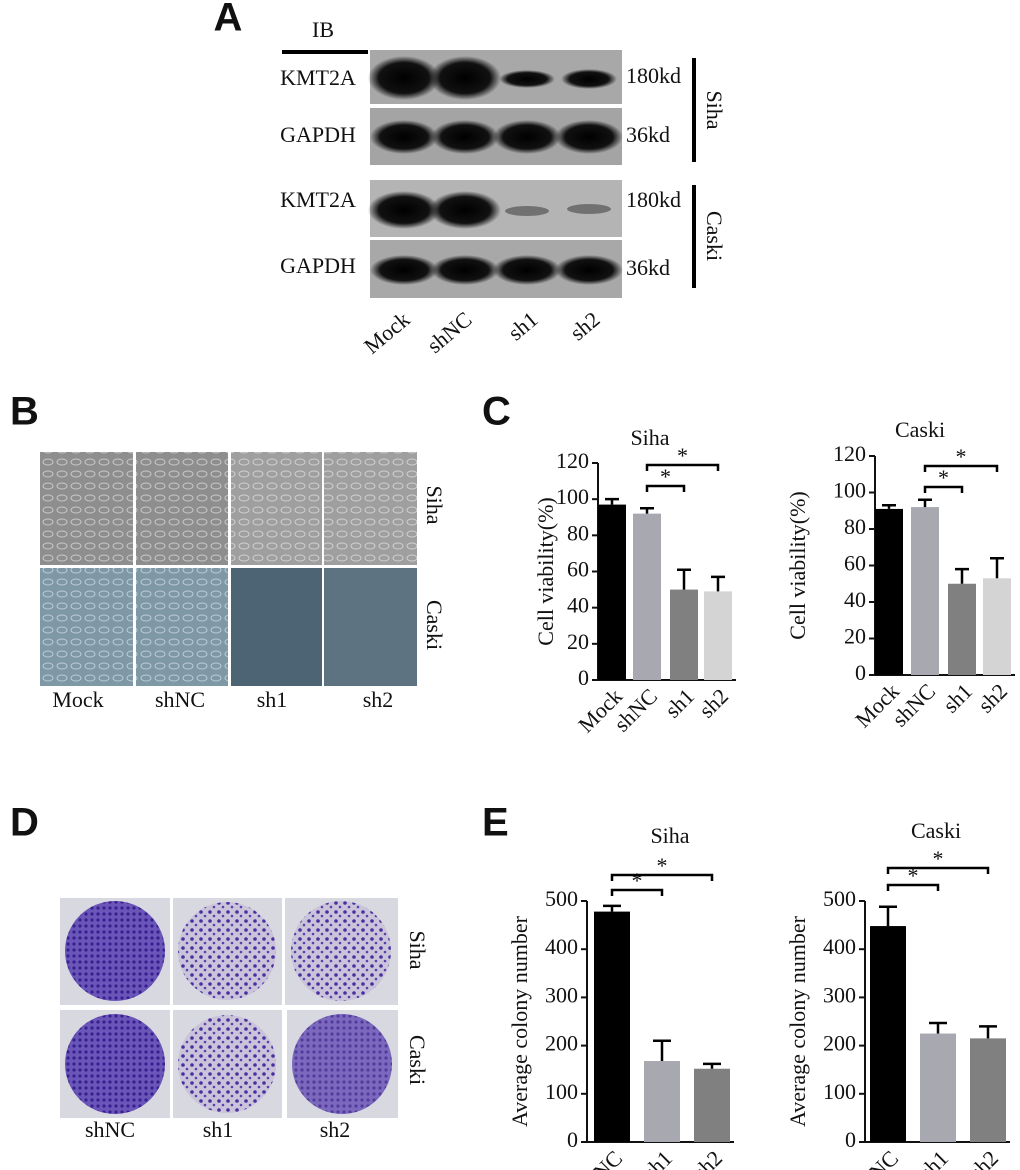 This screenshot has height=1170, width=1020. Describe the element at coordinates (855, 599) in the screenshot. I see `y-tick-label: 40` at that location.